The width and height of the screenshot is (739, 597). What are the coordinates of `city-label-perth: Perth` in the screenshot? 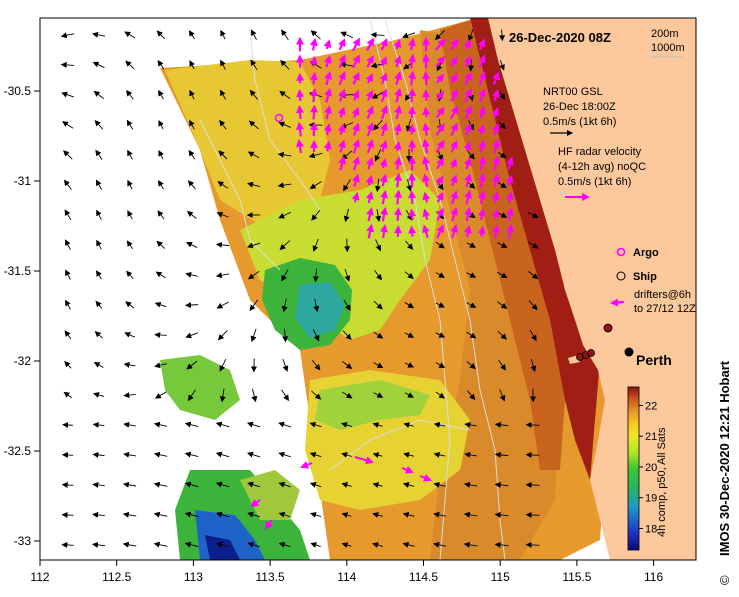 It's located at (654, 360).